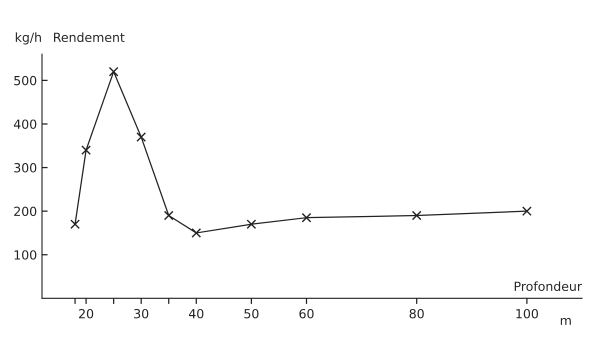 The image size is (600, 339). Describe the element at coordinates (25, 255) in the screenshot. I see `y-tick-label: 100` at that location.